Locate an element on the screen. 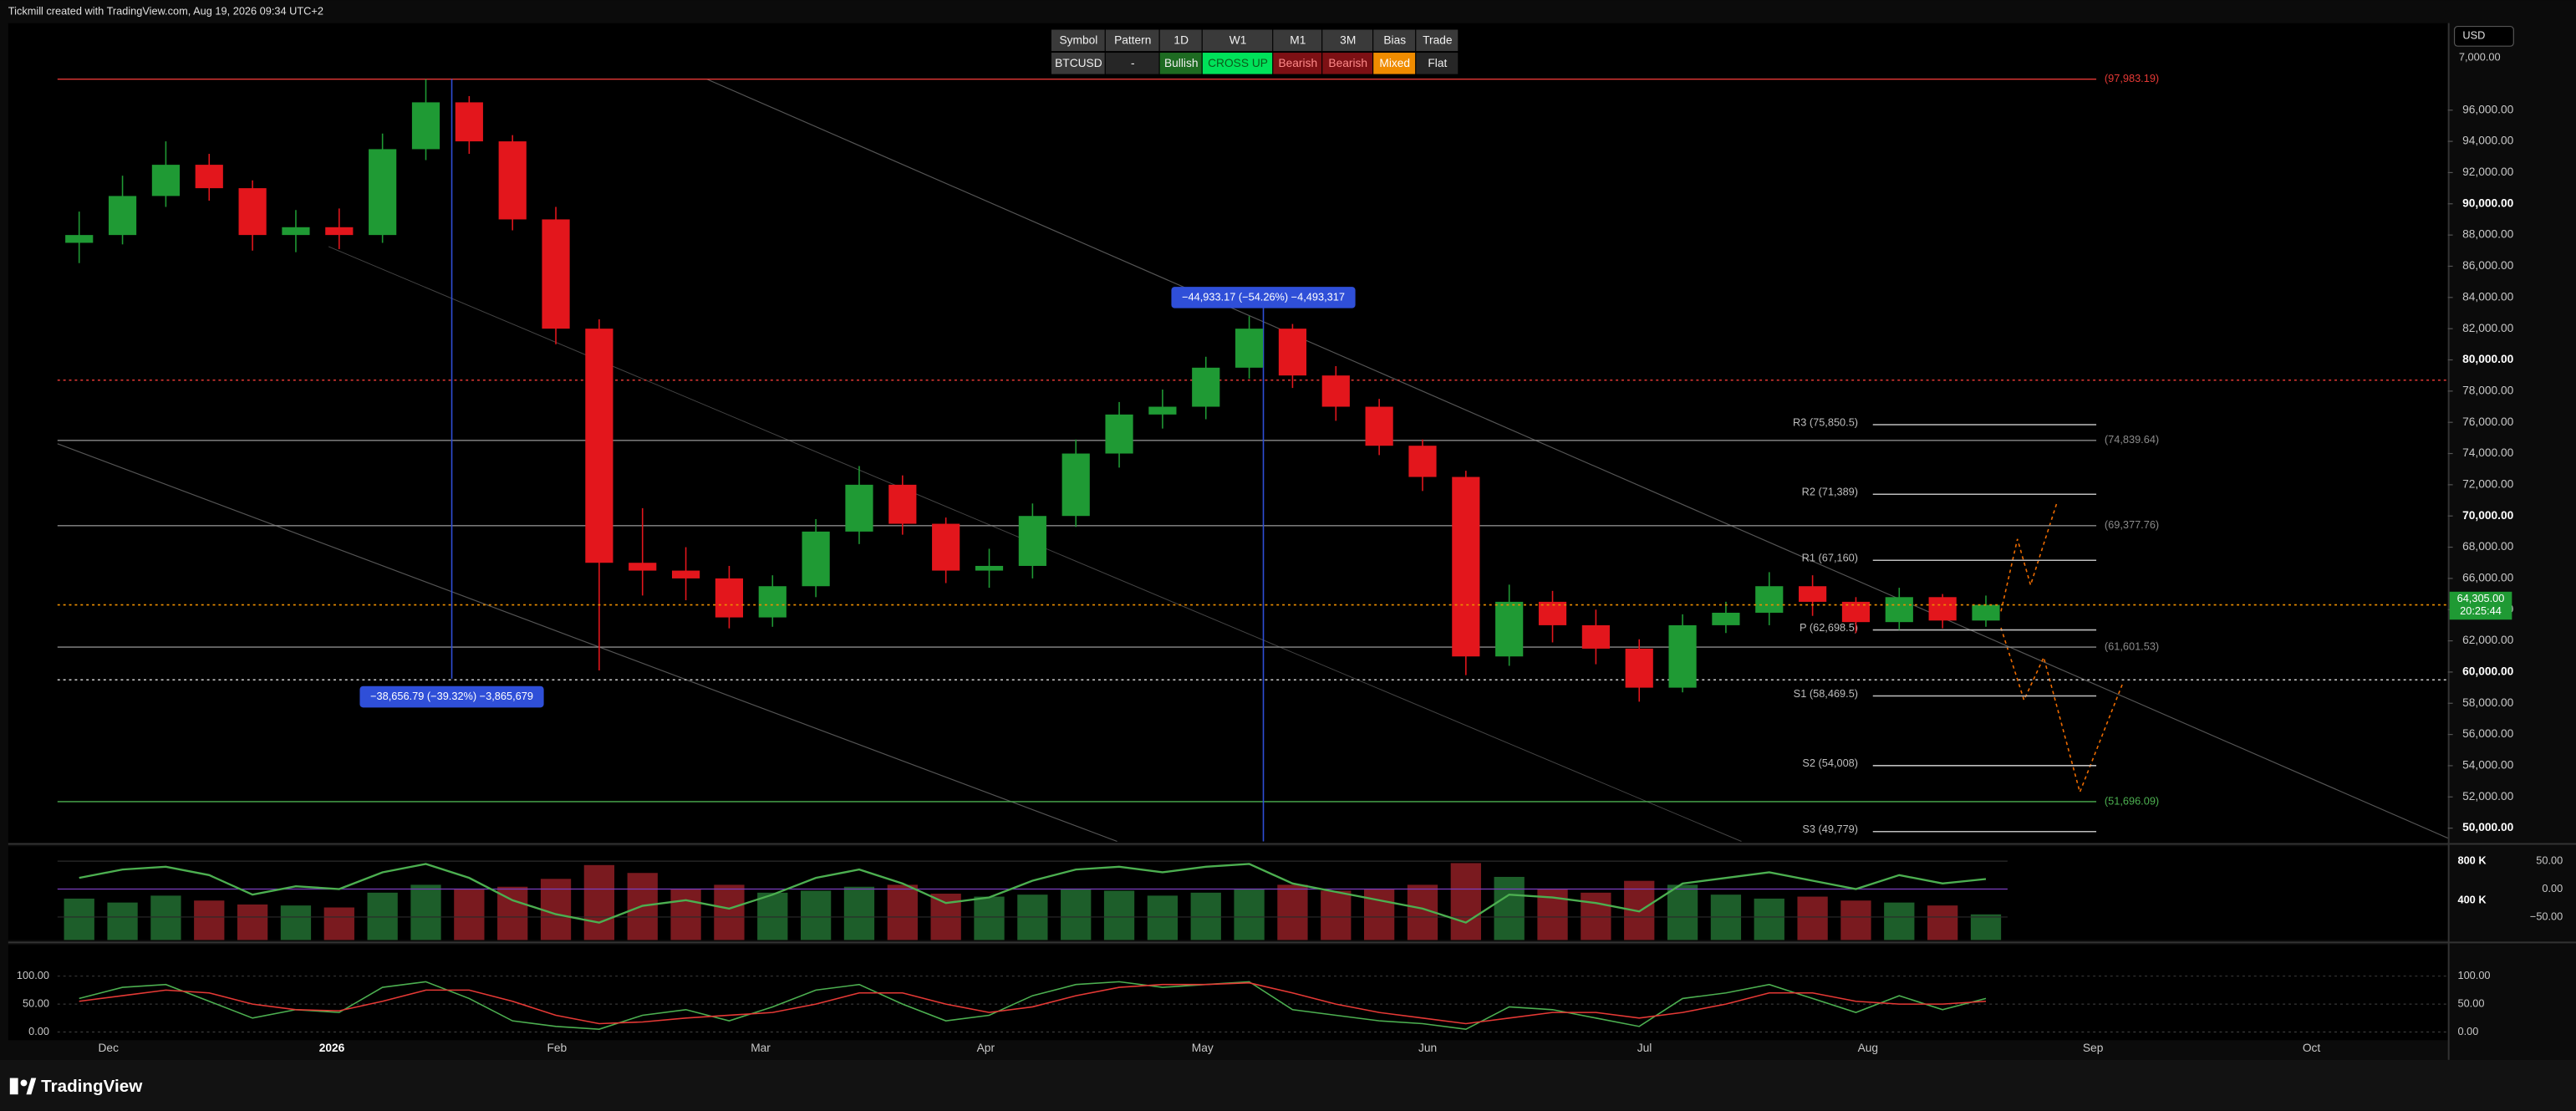 The height and width of the screenshot is (1111, 2576). y-tick-label: 78,000.00 is located at coordinates (2488, 390).